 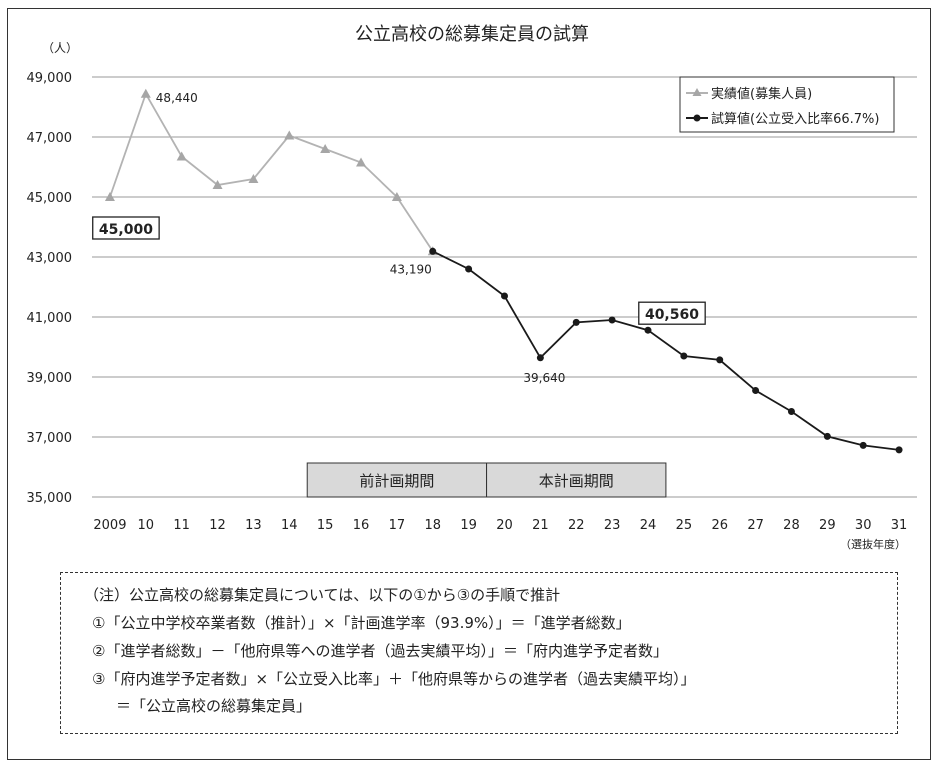 I want to click on x-tick-label: 23, so click(x=612, y=525).